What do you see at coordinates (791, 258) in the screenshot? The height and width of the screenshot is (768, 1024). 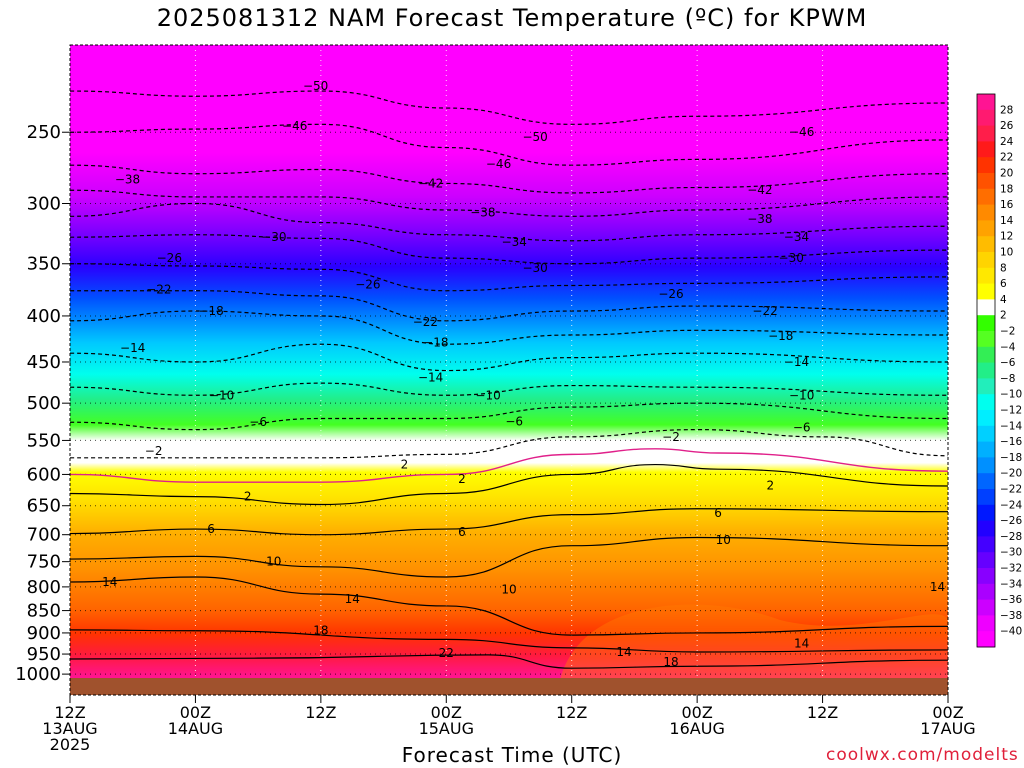 I see `contour-label: −30` at bounding box center [791, 258].